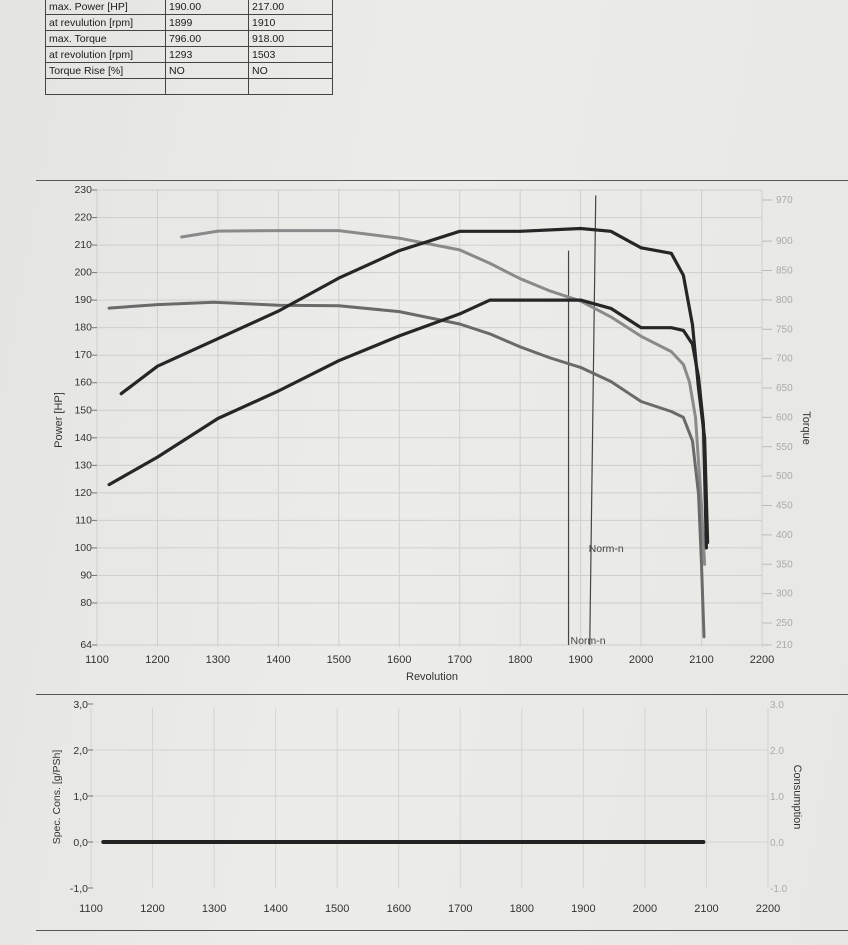 The image size is (848, 945). I want to click on consumption-right-tick-label: 1.0, so click(777, 797).